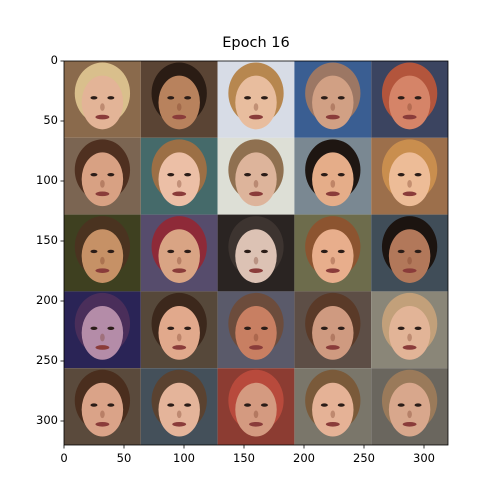  Describe the element at coordinates (47, 180) in the screenshot. I see `y-tick-label-2: 100` at that location.